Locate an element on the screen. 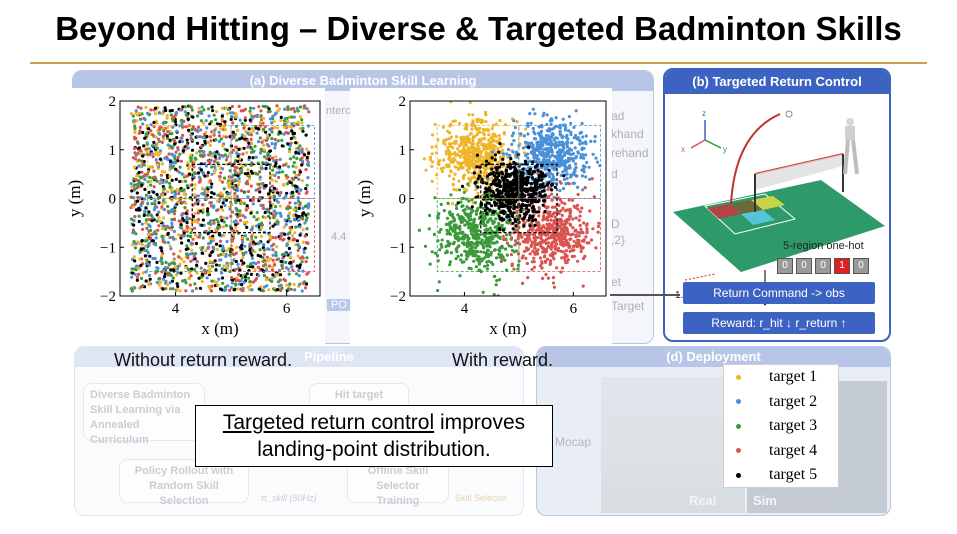 The width and height of the screenshot is (957, 534). callout-text-1: improves is located at coordinates (480, 422).